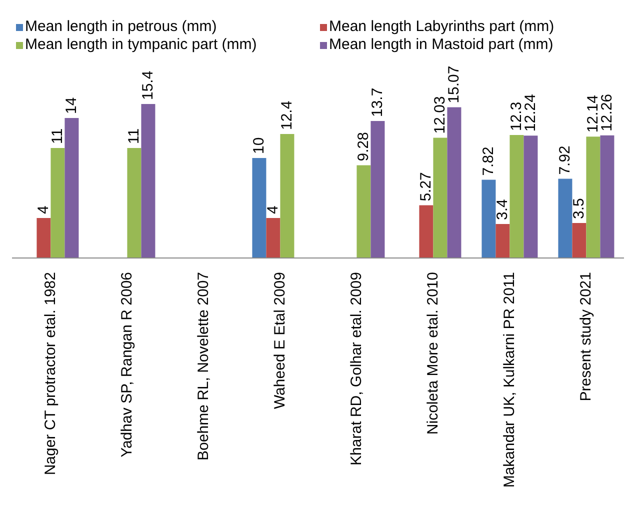 The height and width of the screenshot is (531, 632). I want to click on x-tick-label: Nicoleta More etal. 2010, so click(433, 353).